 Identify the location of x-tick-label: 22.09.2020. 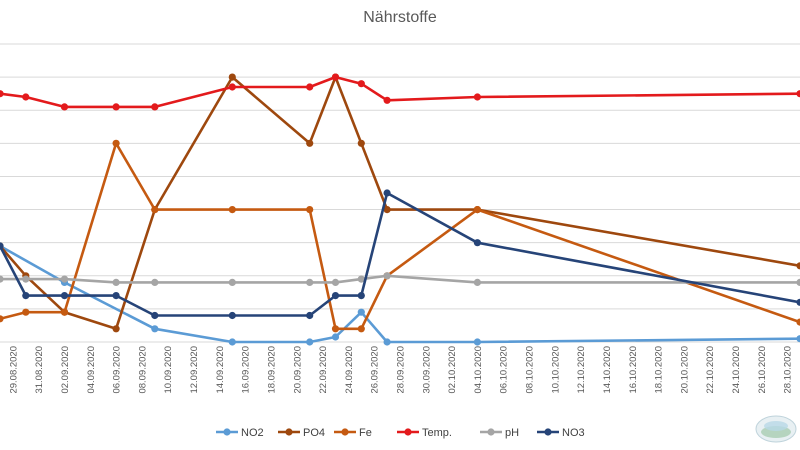
(323, 370).